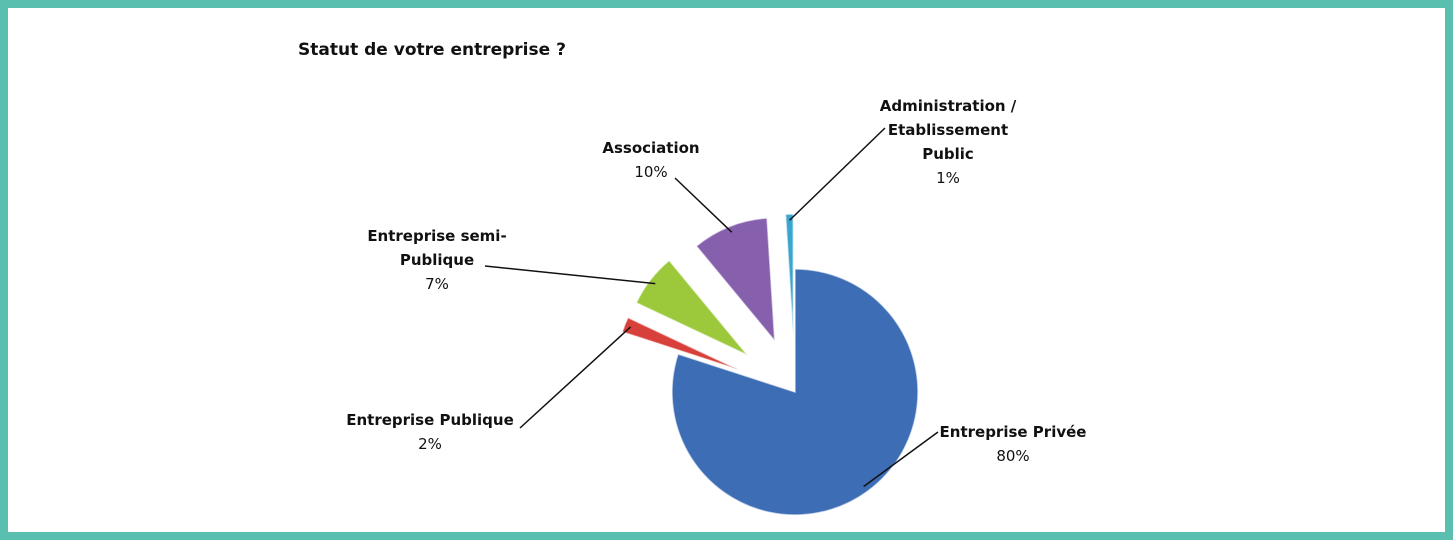  Describe the element at coordinates (430, 420) in the screenshot. I see `category-label: Entreprise Publique` at that location.